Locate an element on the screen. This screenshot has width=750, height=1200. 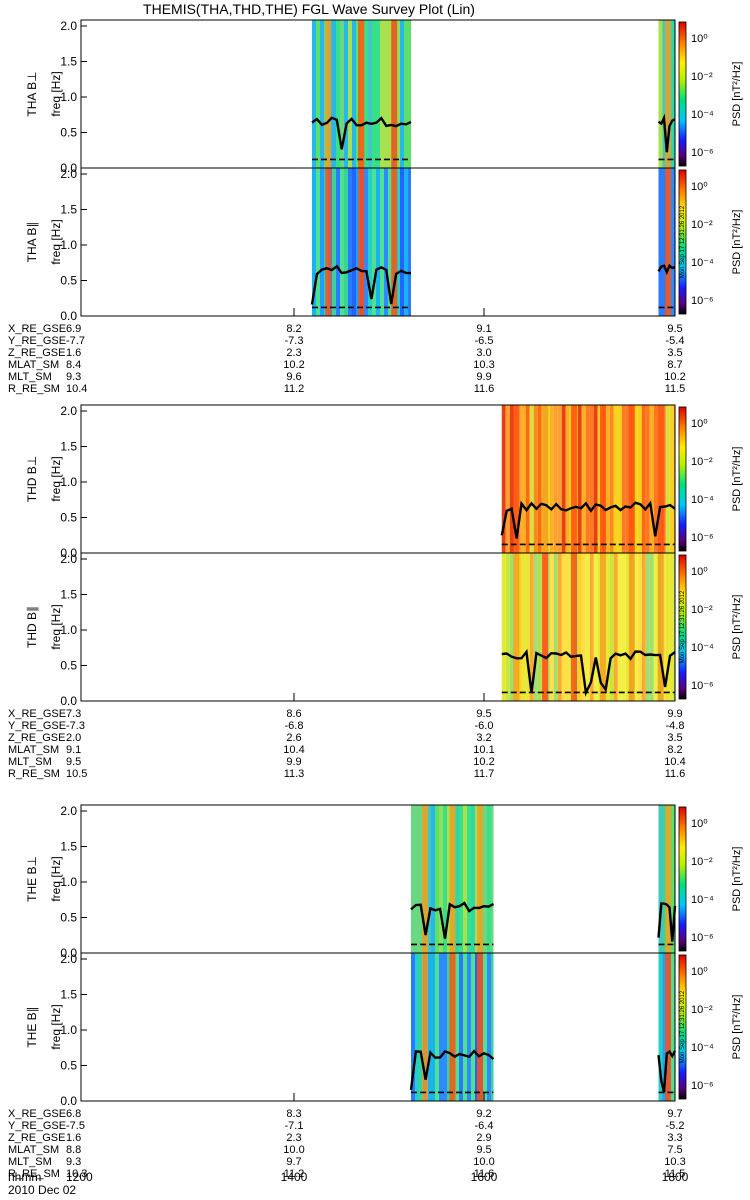
ephemeris-value: 9.6 is located at coordinates (293, 377).